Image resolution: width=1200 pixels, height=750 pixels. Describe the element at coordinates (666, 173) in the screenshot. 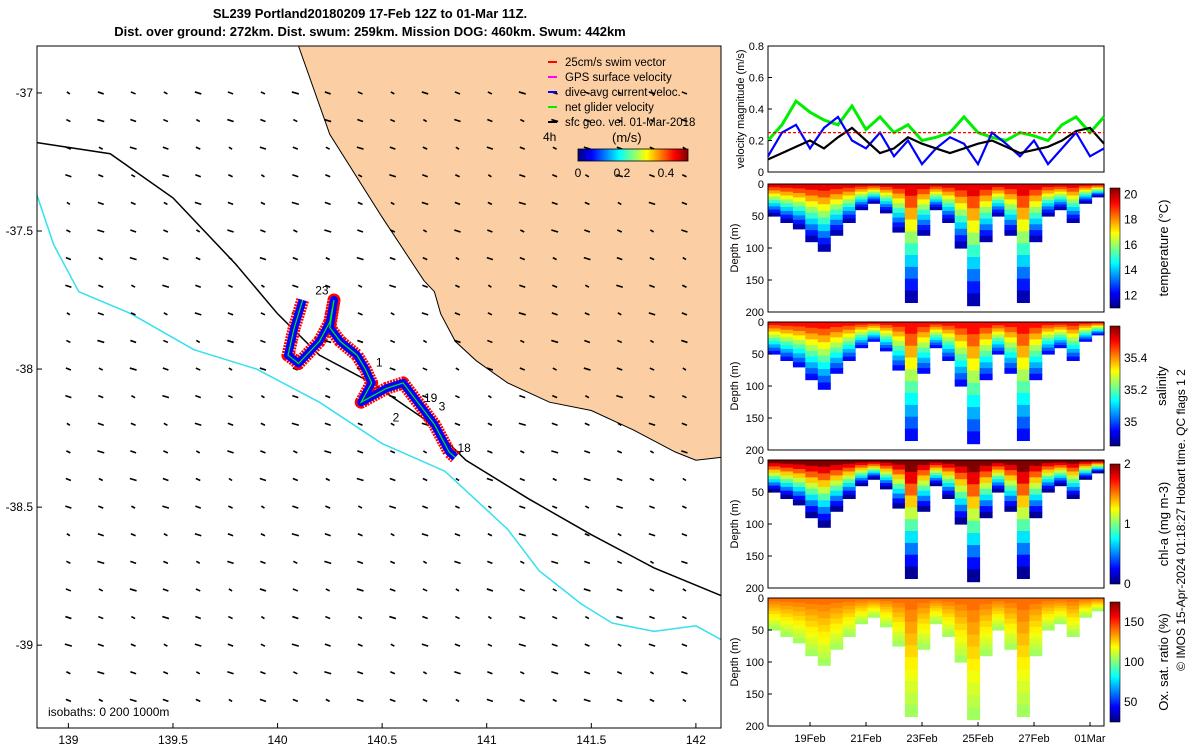

I see `colorbar-tick: 0.4` at that location.